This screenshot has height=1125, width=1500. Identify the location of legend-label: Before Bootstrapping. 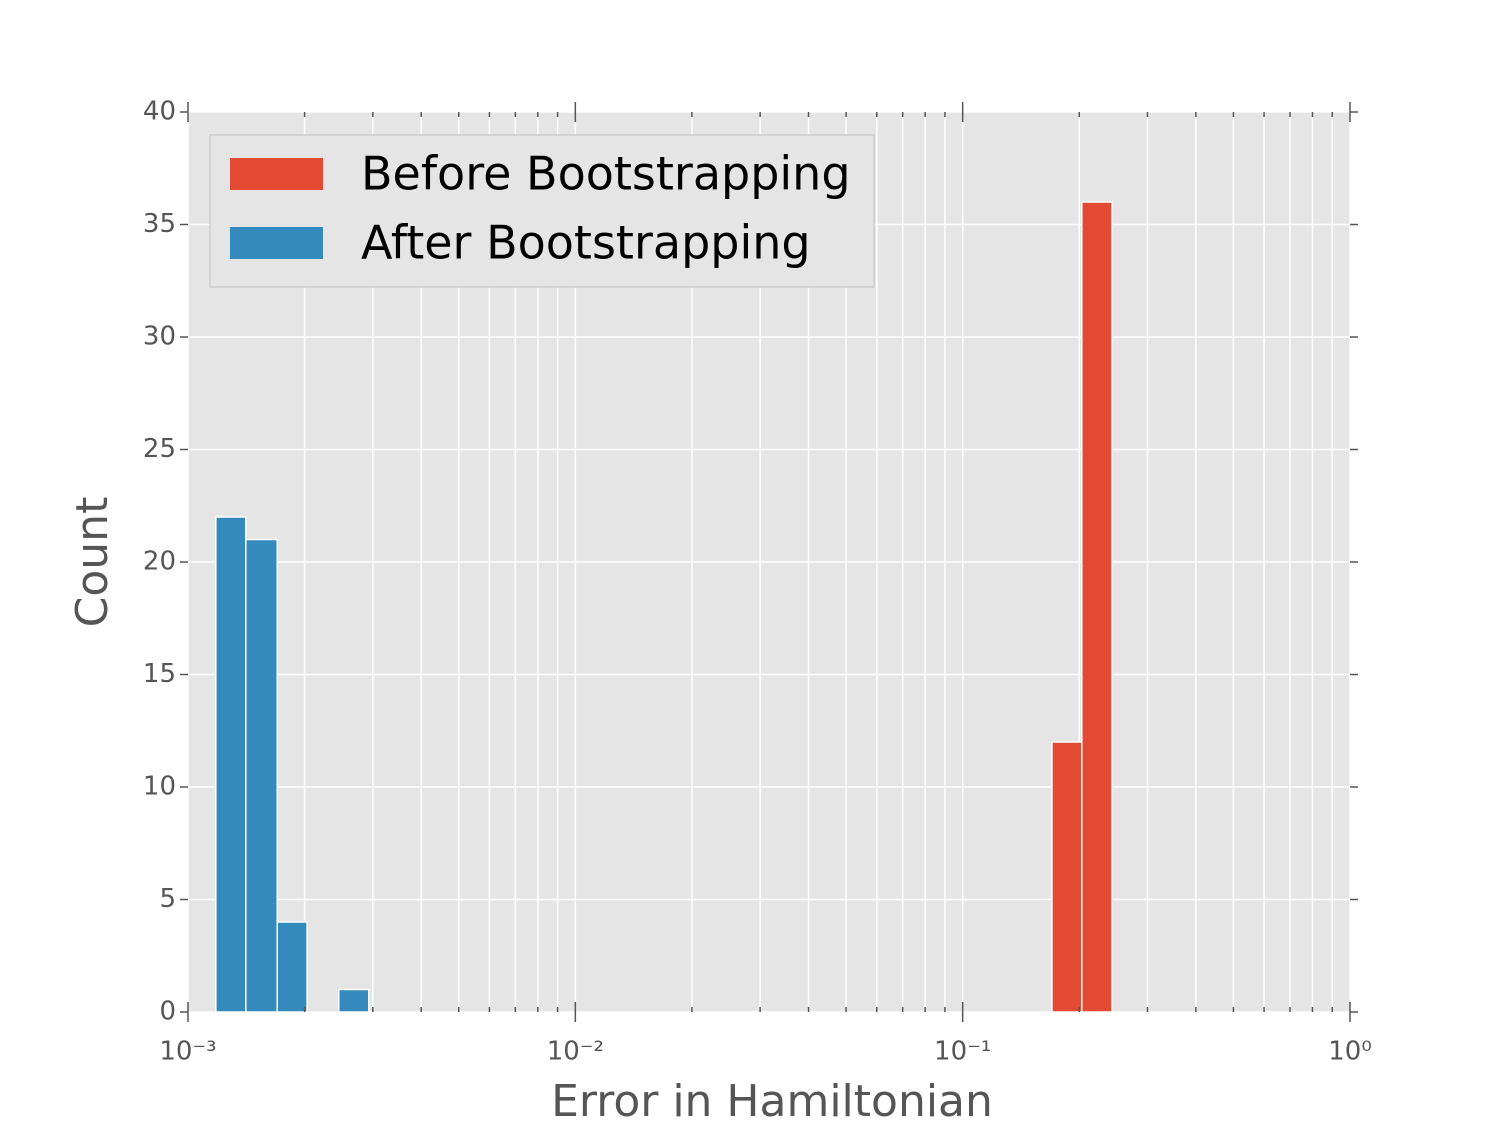
(606, 174).